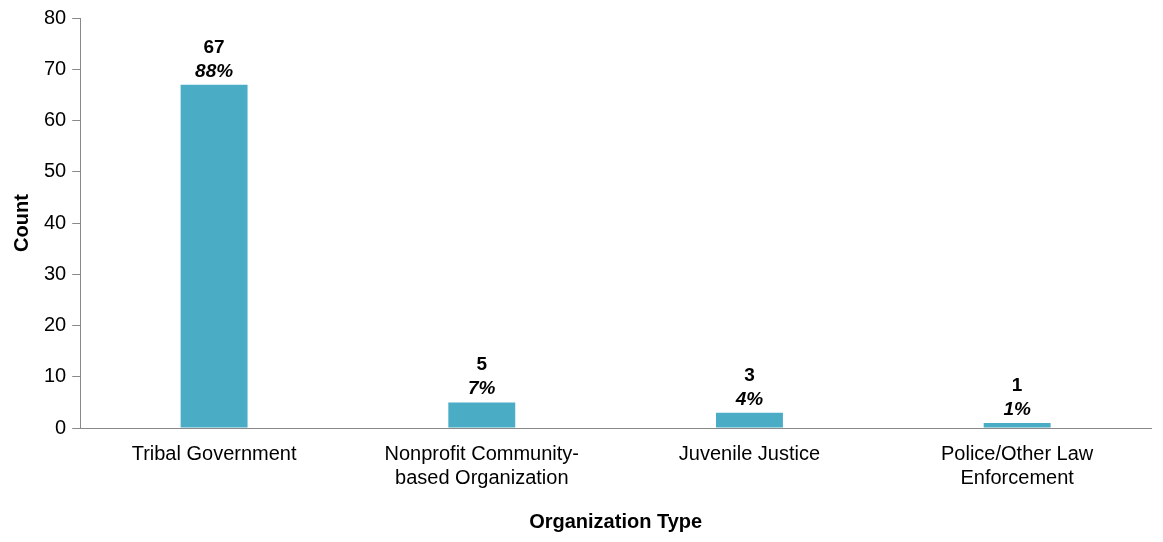 The image size is (1163, 542). What do you see at coordinates (55, 375) in the screenshot?
I see `y-tick-label: 10` at bounding box center [55, 375].